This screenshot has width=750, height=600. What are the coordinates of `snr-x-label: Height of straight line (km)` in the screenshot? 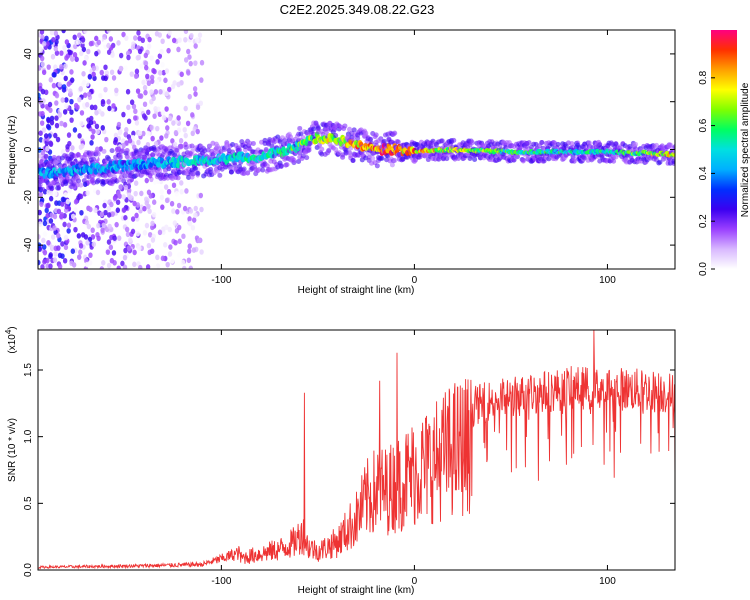 It's located at (356, 590).